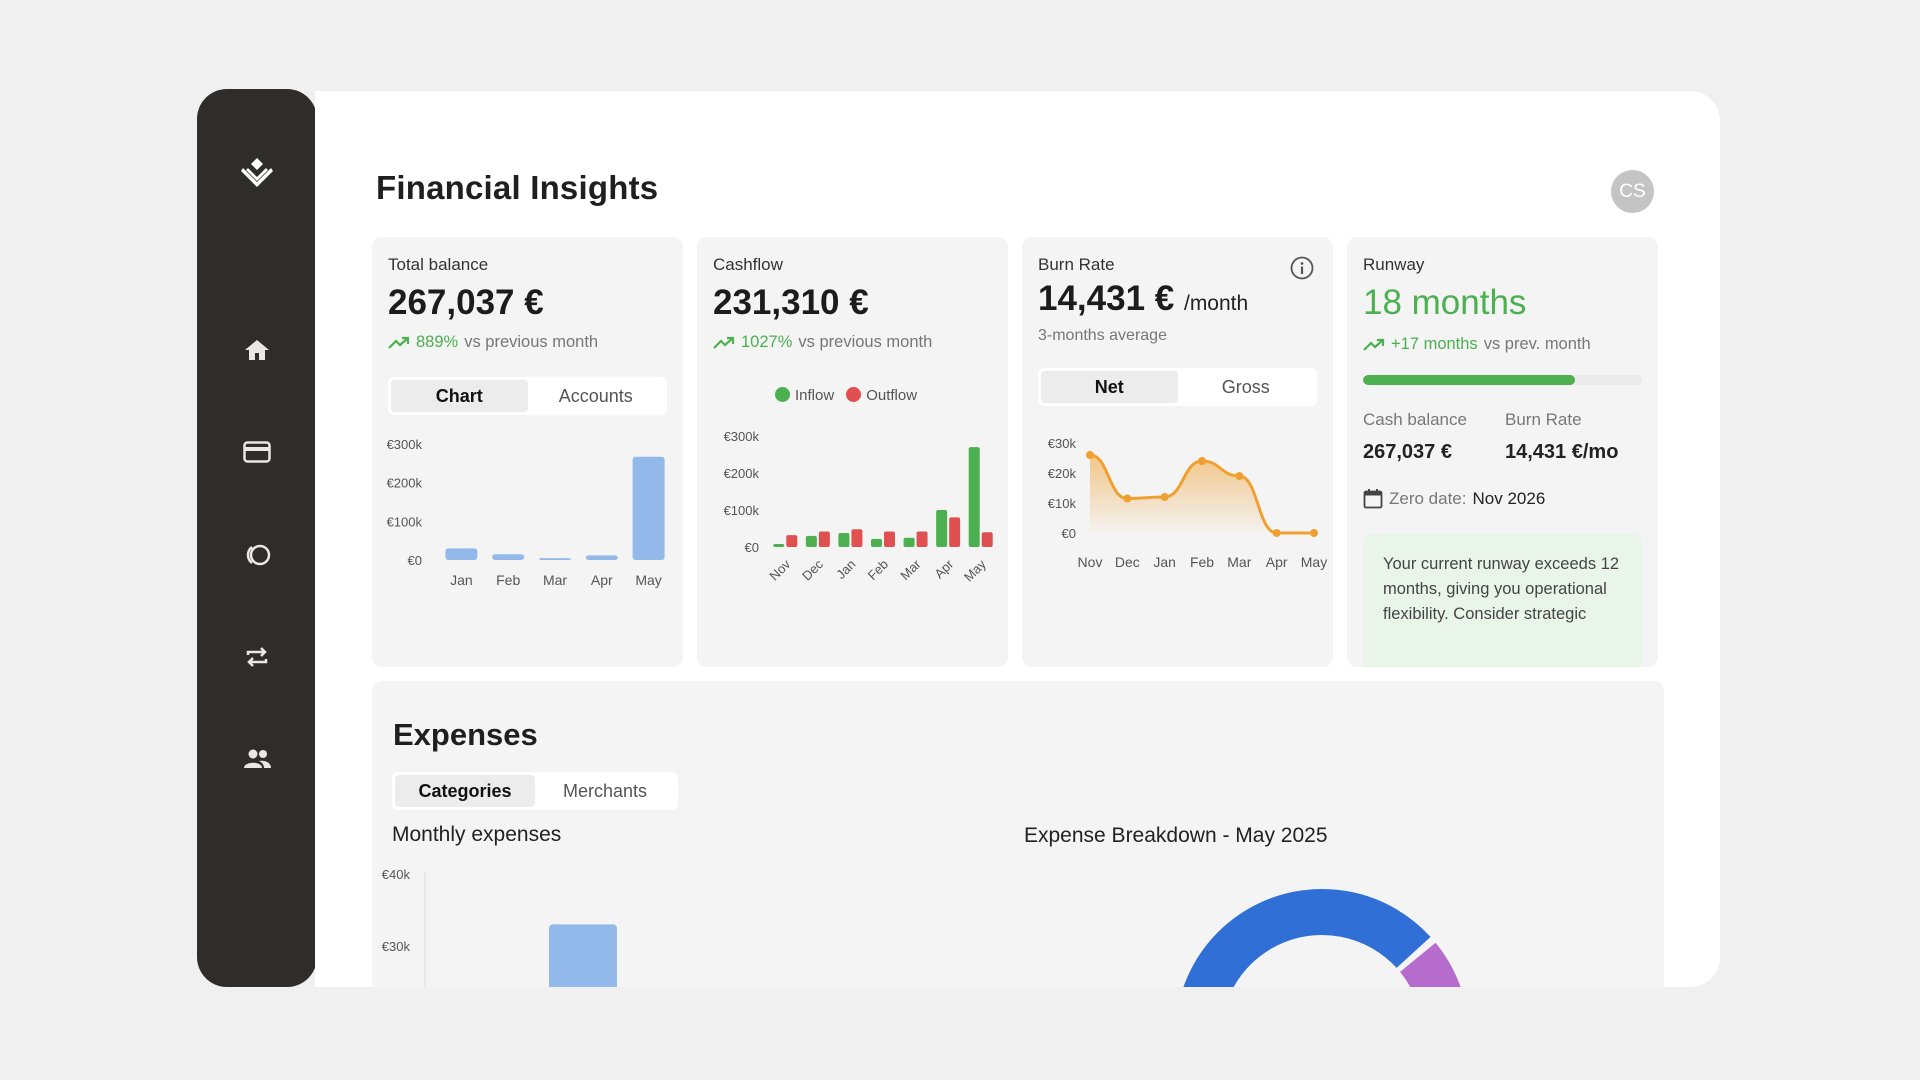 The image size is (1920, 1080). Describe the element at coordinates (1373, 499) in the screenshot. I see `calendar-icon` at that location.